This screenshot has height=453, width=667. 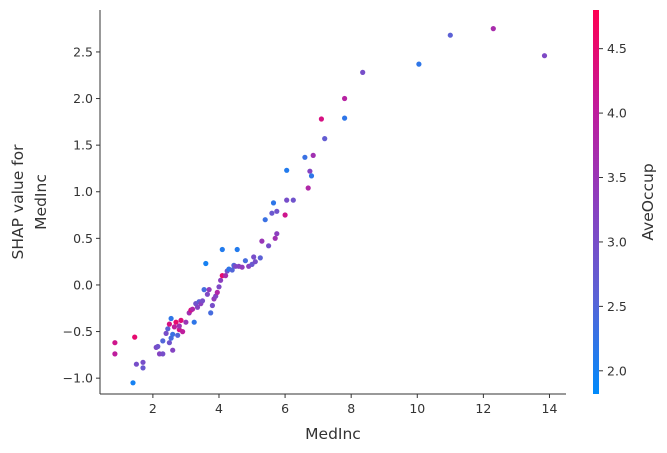 I want to click on y-tick-label: 1.0, so click(x=83, y=191).